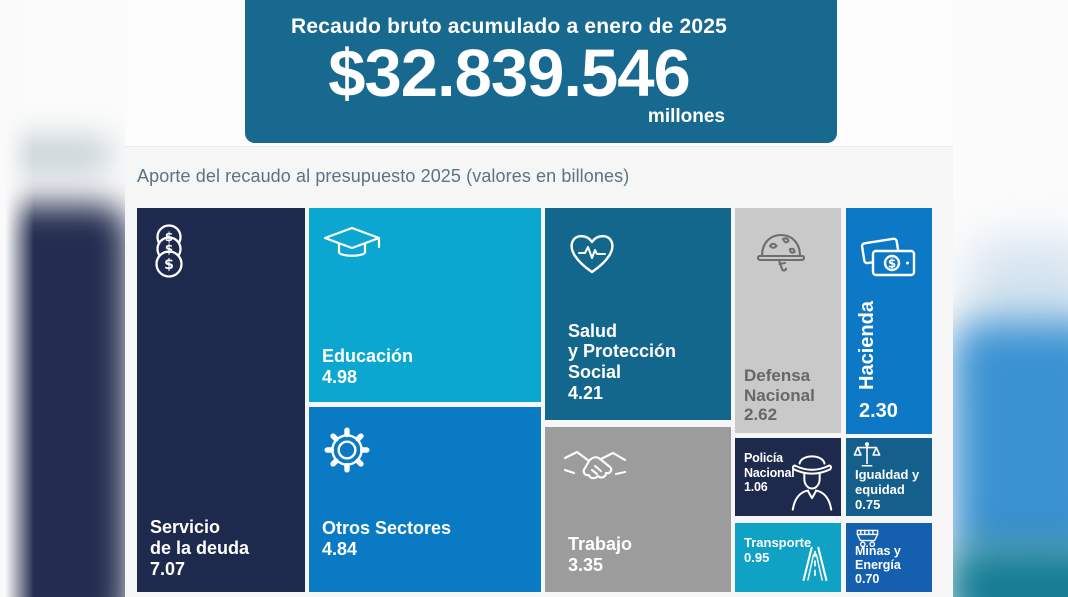 Image resolution: width=1068 pixels, height=597 pixels. What do you see at coordinates (867, 579) in the screenshot?
I see `tile-value: 0.70` at bounding box center [867, 579].